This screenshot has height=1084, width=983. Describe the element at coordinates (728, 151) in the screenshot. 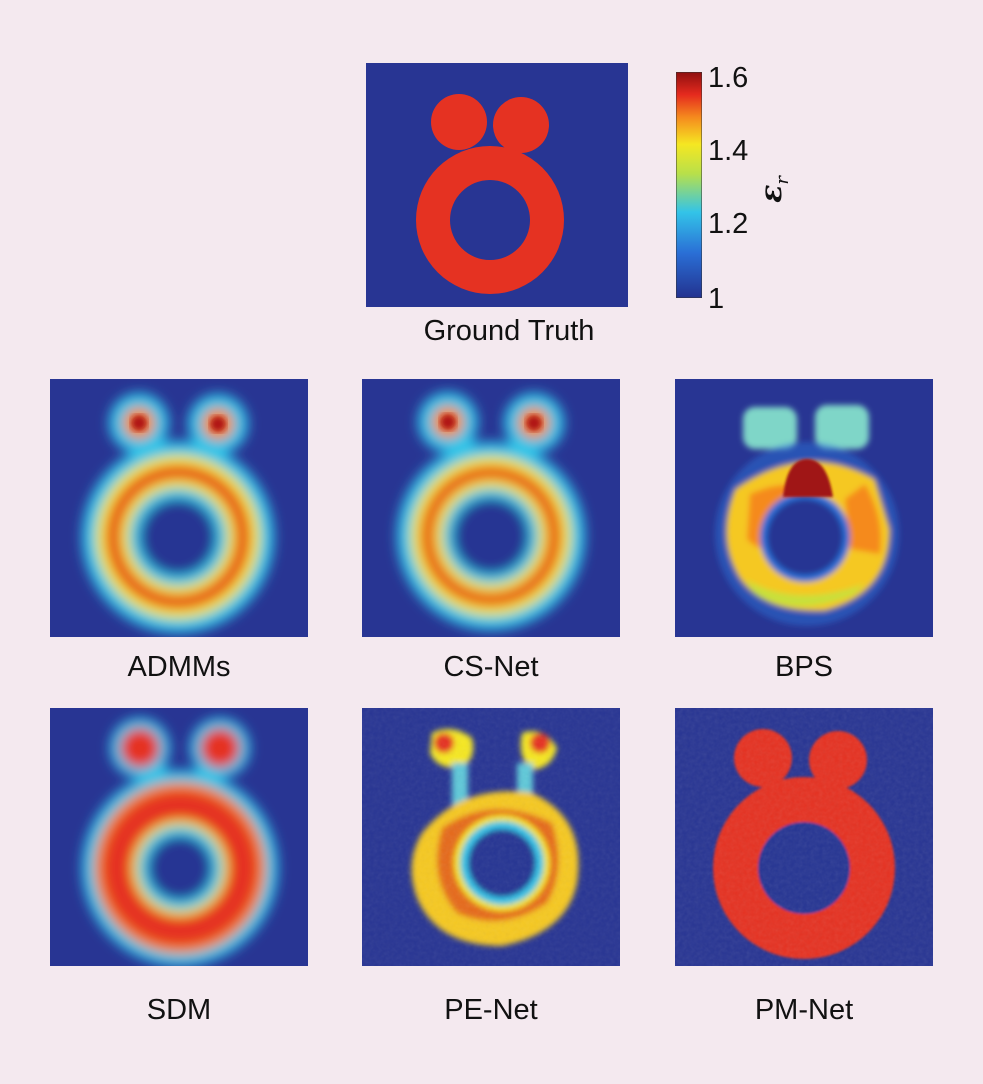

I see `colorbar-tick-1-4: 1.4` at that location.